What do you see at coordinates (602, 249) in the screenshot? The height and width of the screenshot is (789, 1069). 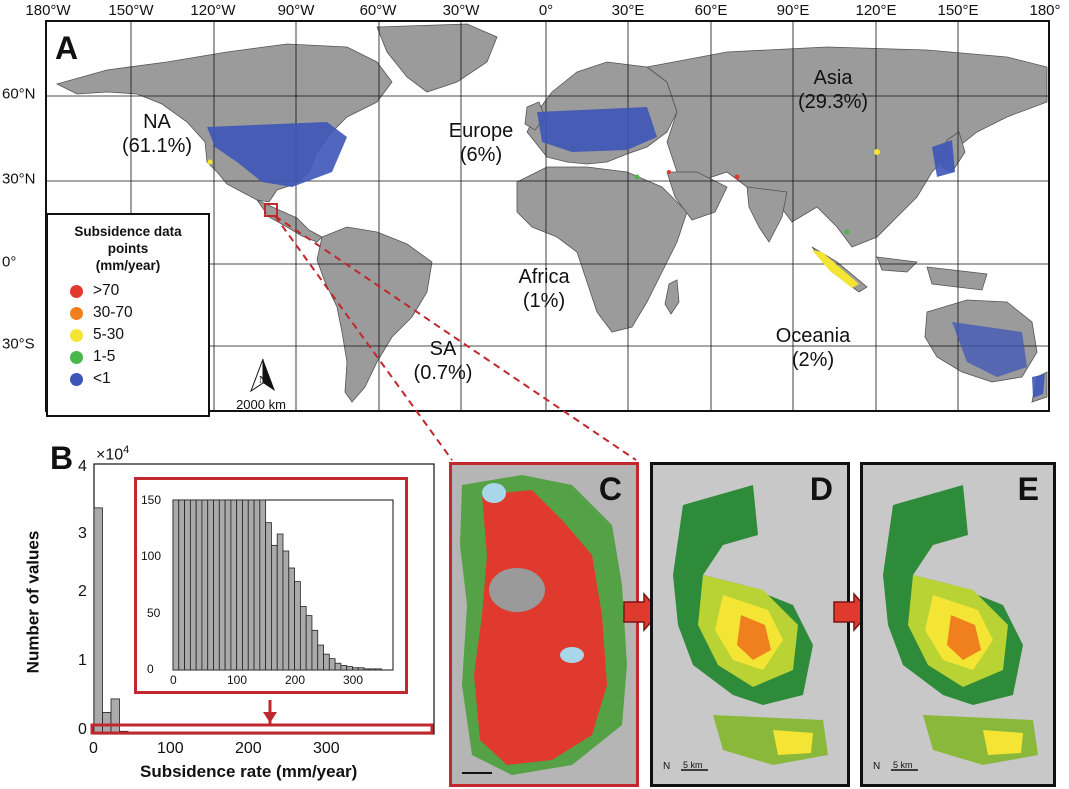 I see `landmass-africa` at bounding box center [602, 249].